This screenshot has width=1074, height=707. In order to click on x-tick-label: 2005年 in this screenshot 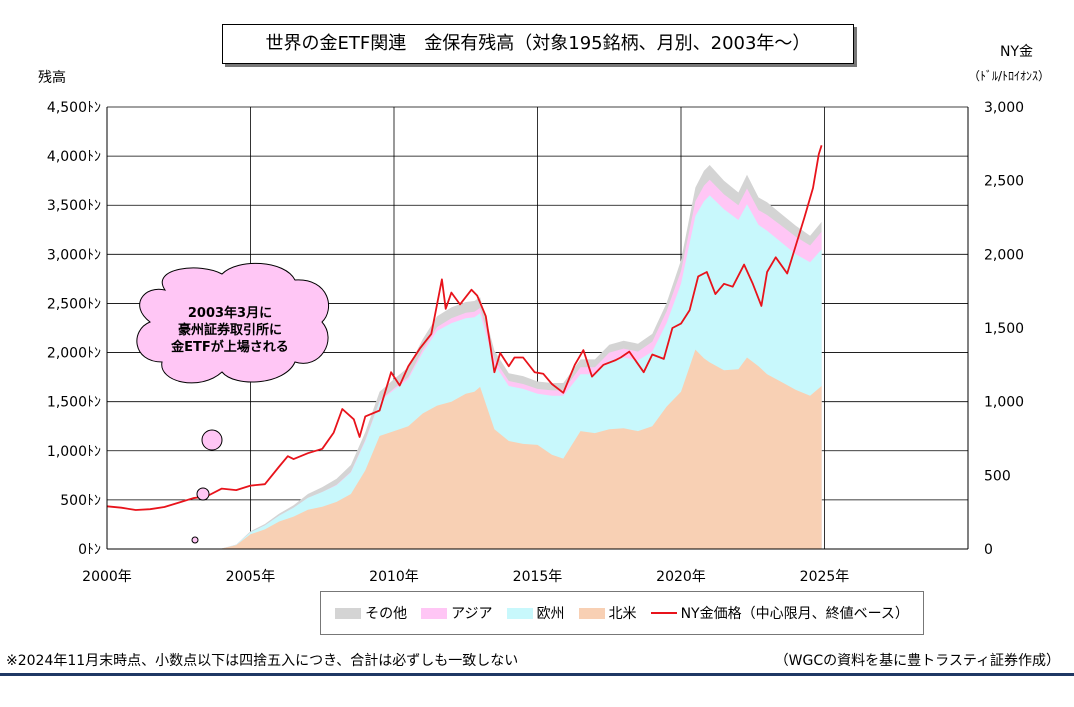, I will do `click(251, 577)`.